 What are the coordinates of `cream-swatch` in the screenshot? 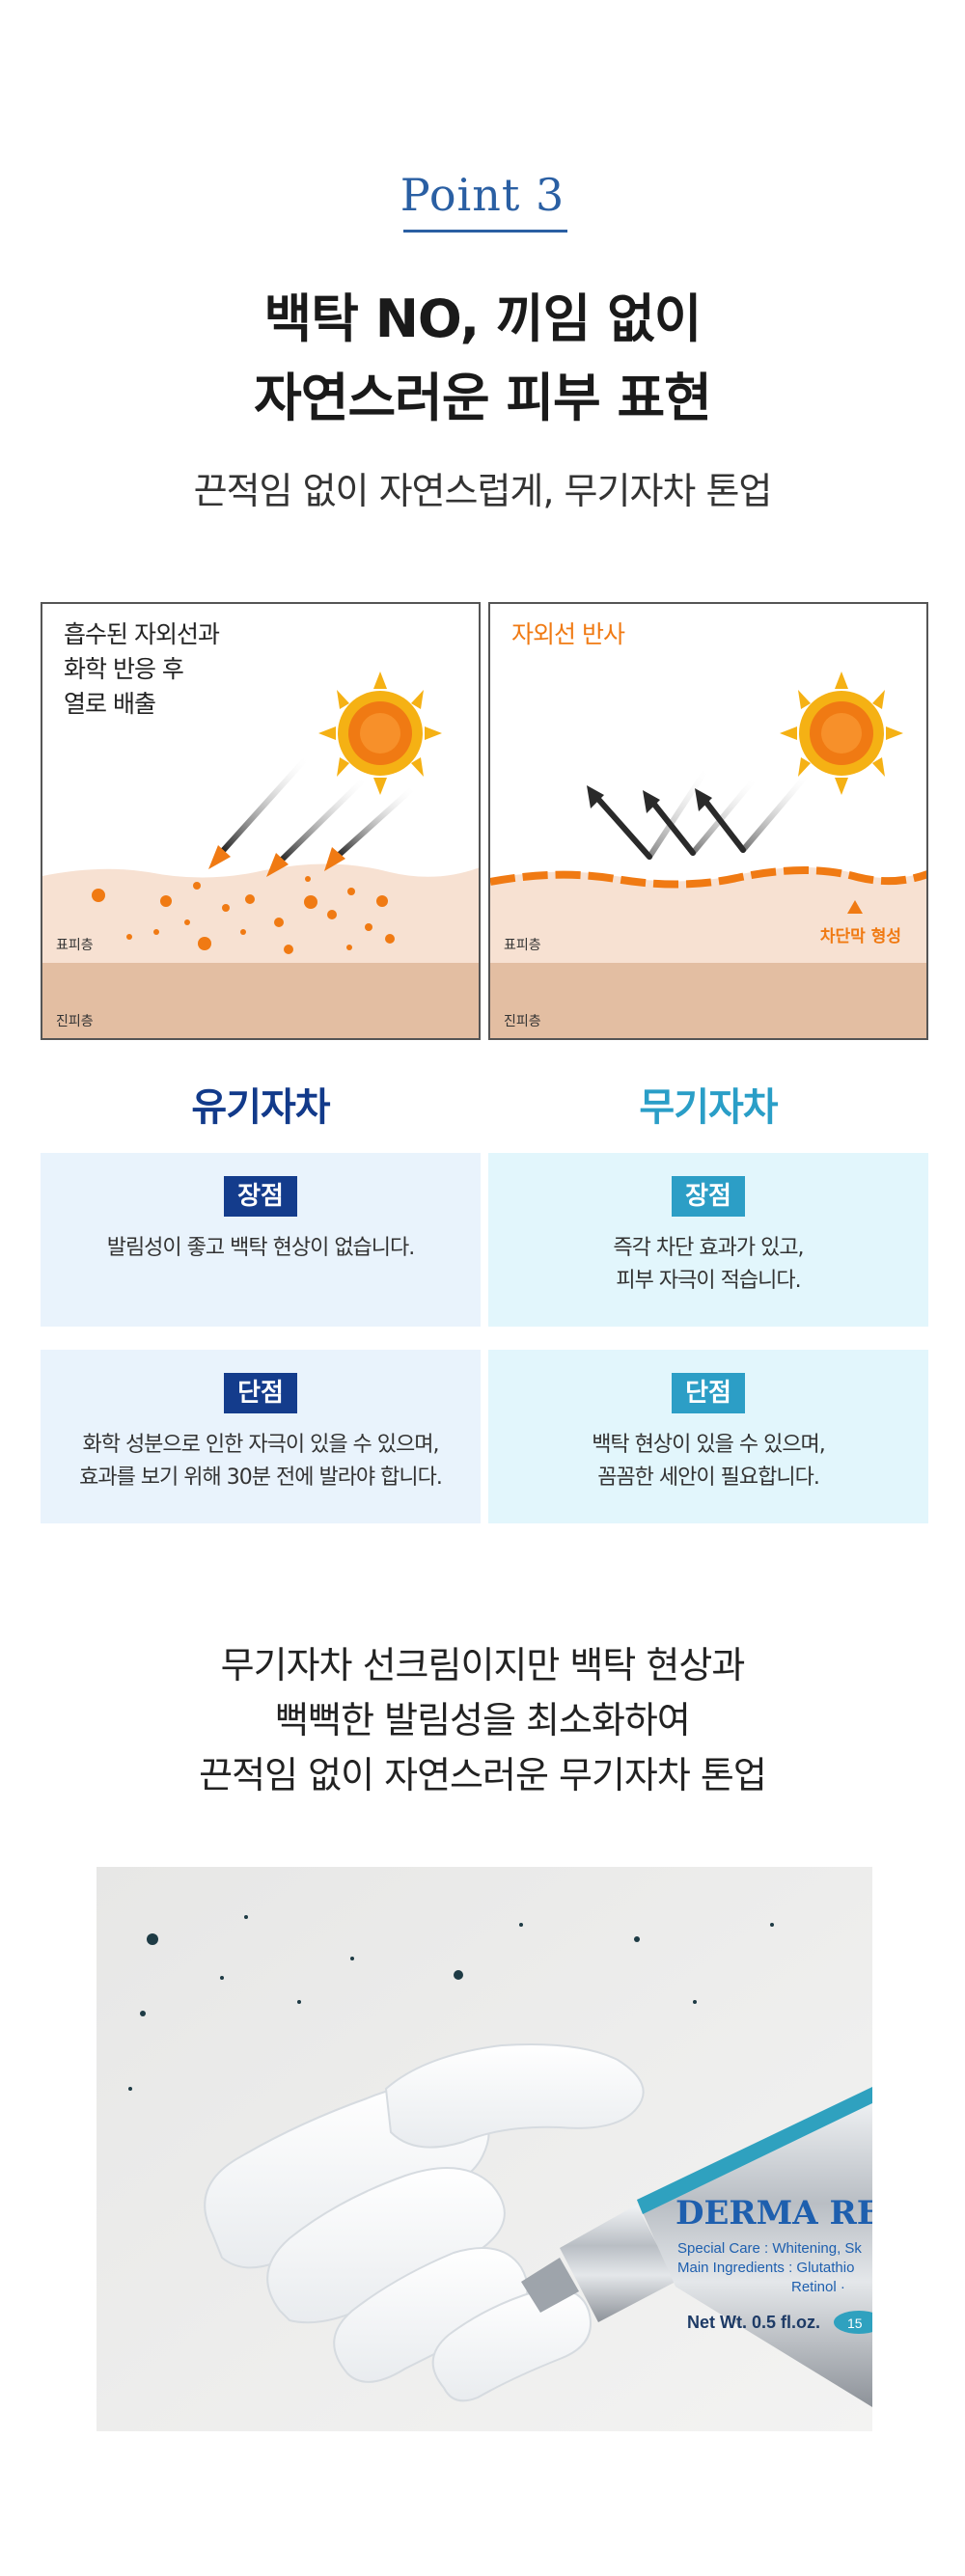 It's located at (424, 2222).